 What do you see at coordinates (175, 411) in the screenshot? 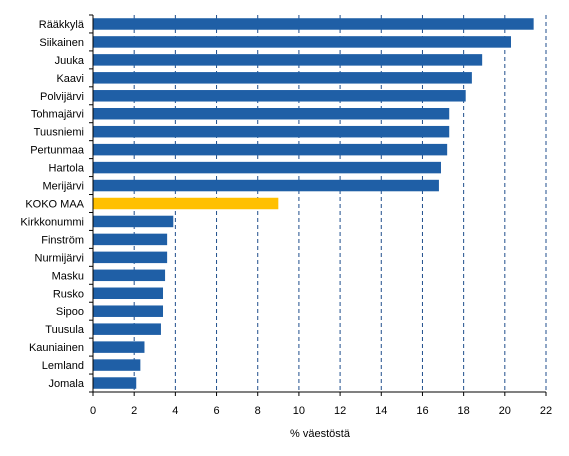
I see `x-tick-label: 4` at bounding box center [175, 411].